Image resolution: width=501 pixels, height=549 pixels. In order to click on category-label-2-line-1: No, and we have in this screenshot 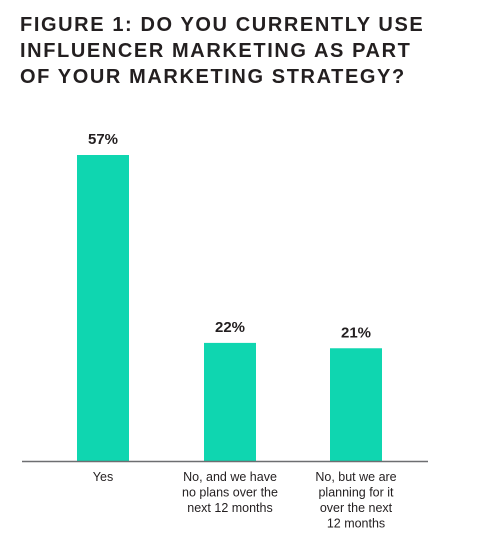, I will do `click(230, 477)`.